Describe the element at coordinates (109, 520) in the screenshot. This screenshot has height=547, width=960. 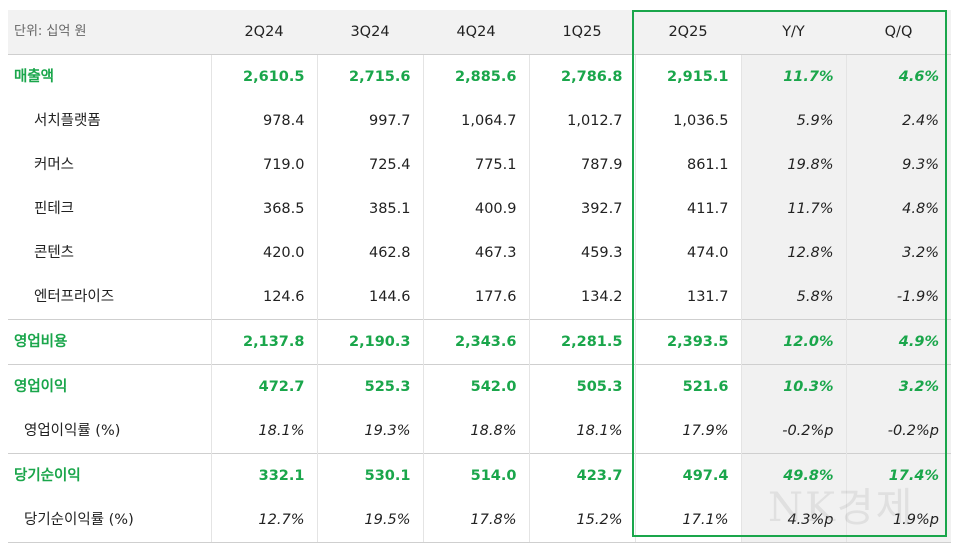
I see `row-label: 당기순이익률 (%)` at that location.